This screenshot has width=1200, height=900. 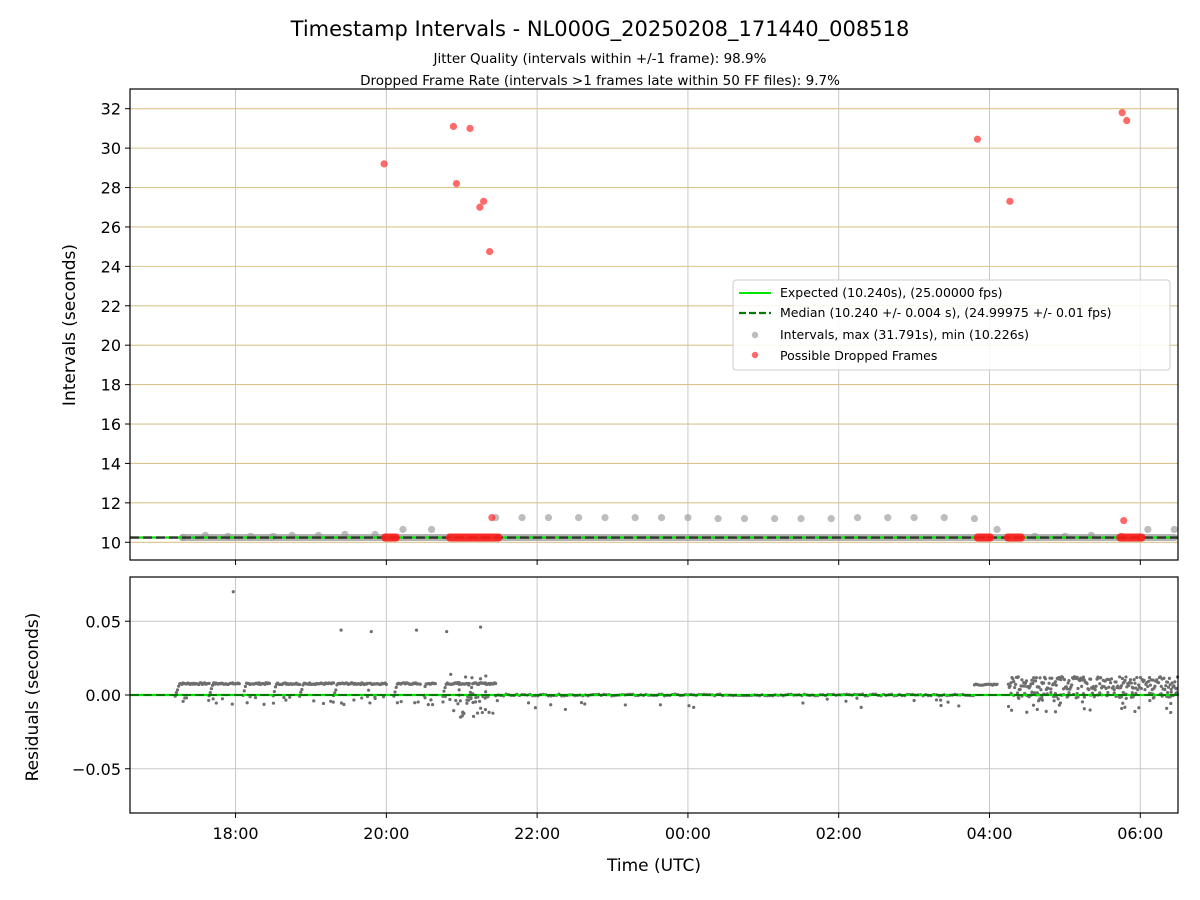 I want to click on intervals-y-tick-label: 10, so click(x=111, y=542).